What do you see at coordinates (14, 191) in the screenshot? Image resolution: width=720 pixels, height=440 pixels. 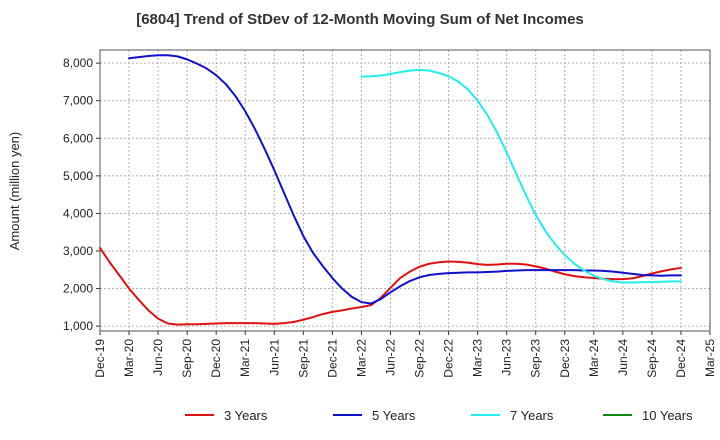 I see `y-axis-label: Amount (million yen)` at bounding box center [14, 191].